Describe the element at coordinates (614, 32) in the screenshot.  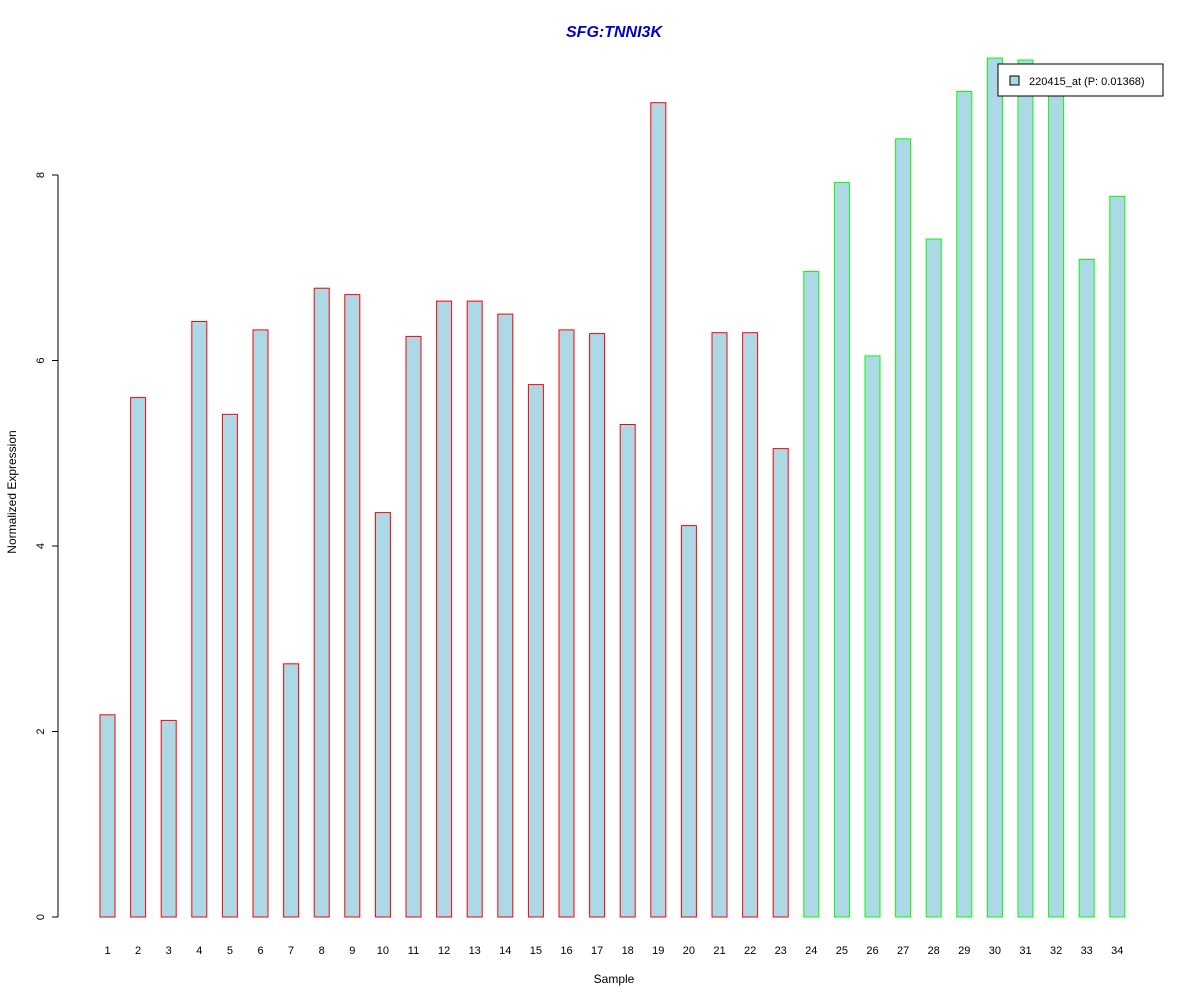
I see `chart-title: SFG:TNNI3K` at that location.